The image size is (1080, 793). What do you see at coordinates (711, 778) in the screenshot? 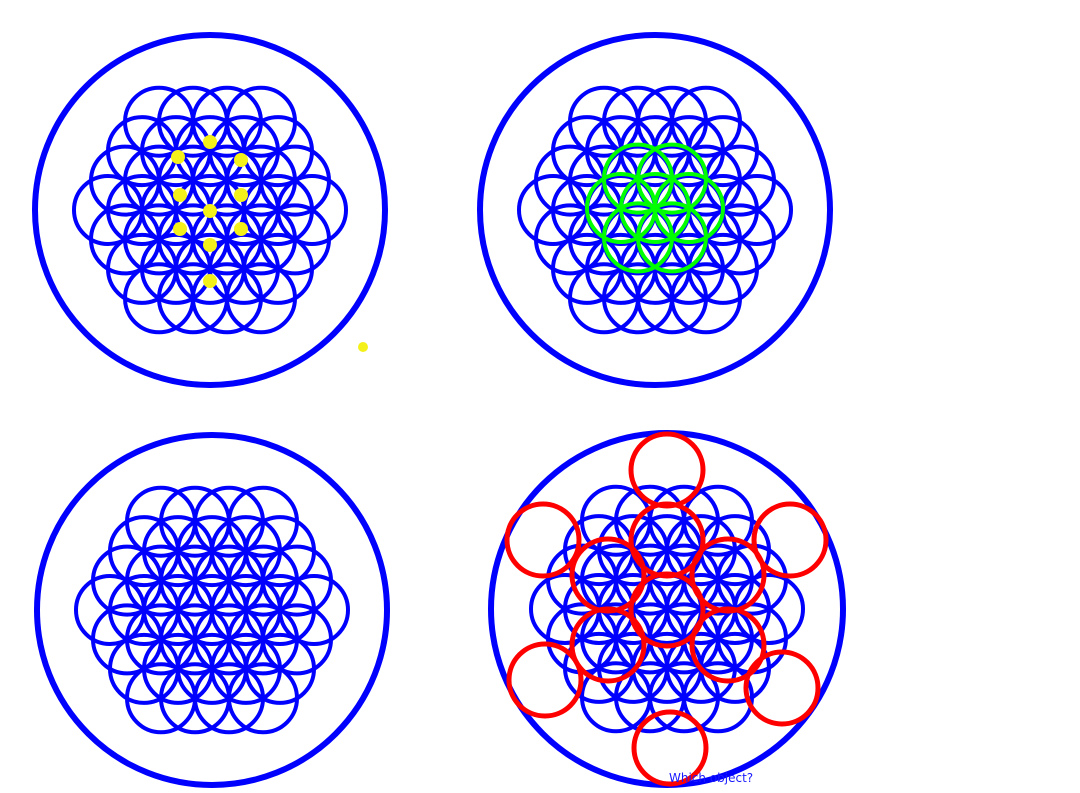
I see `question-caption: Which object?` at bounding box center [711, 778].